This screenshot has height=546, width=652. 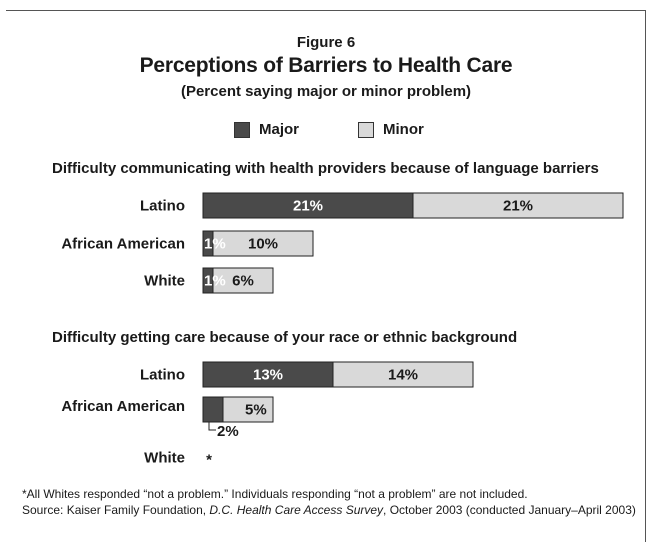 I want to click on figure-subtitle: (Percent saying major or minor problem), so click(x=326, y=91).